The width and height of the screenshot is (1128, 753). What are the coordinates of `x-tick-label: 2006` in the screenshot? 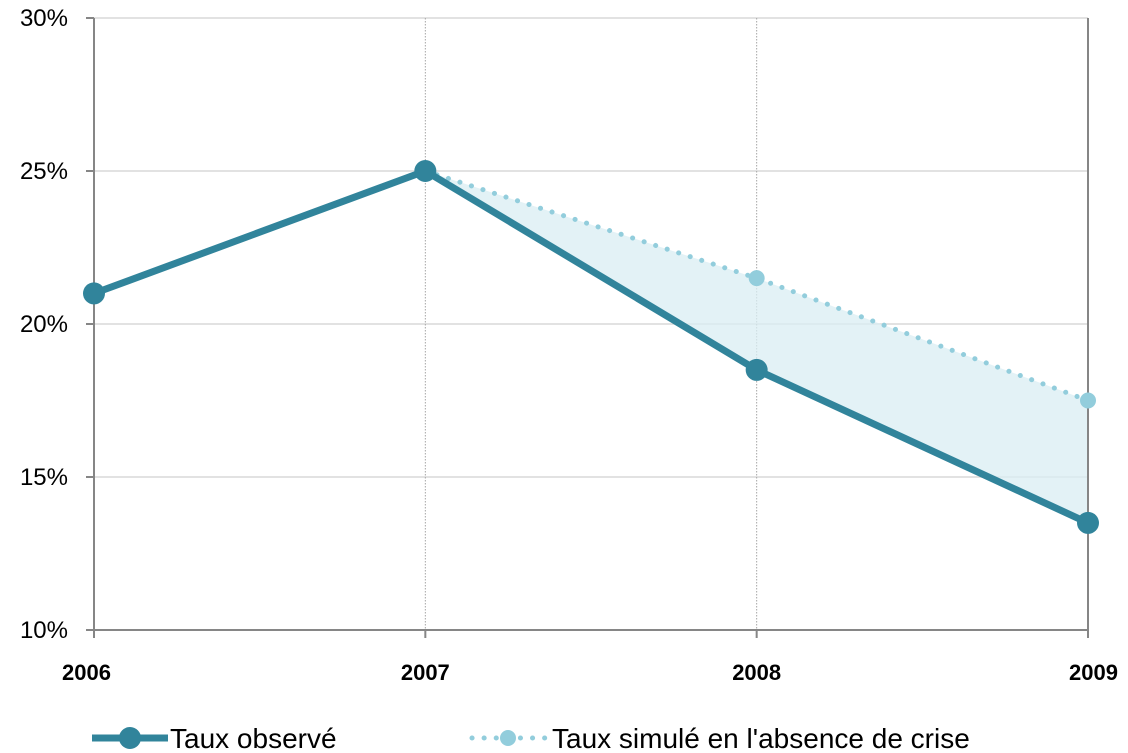 It's located at (86, 672).